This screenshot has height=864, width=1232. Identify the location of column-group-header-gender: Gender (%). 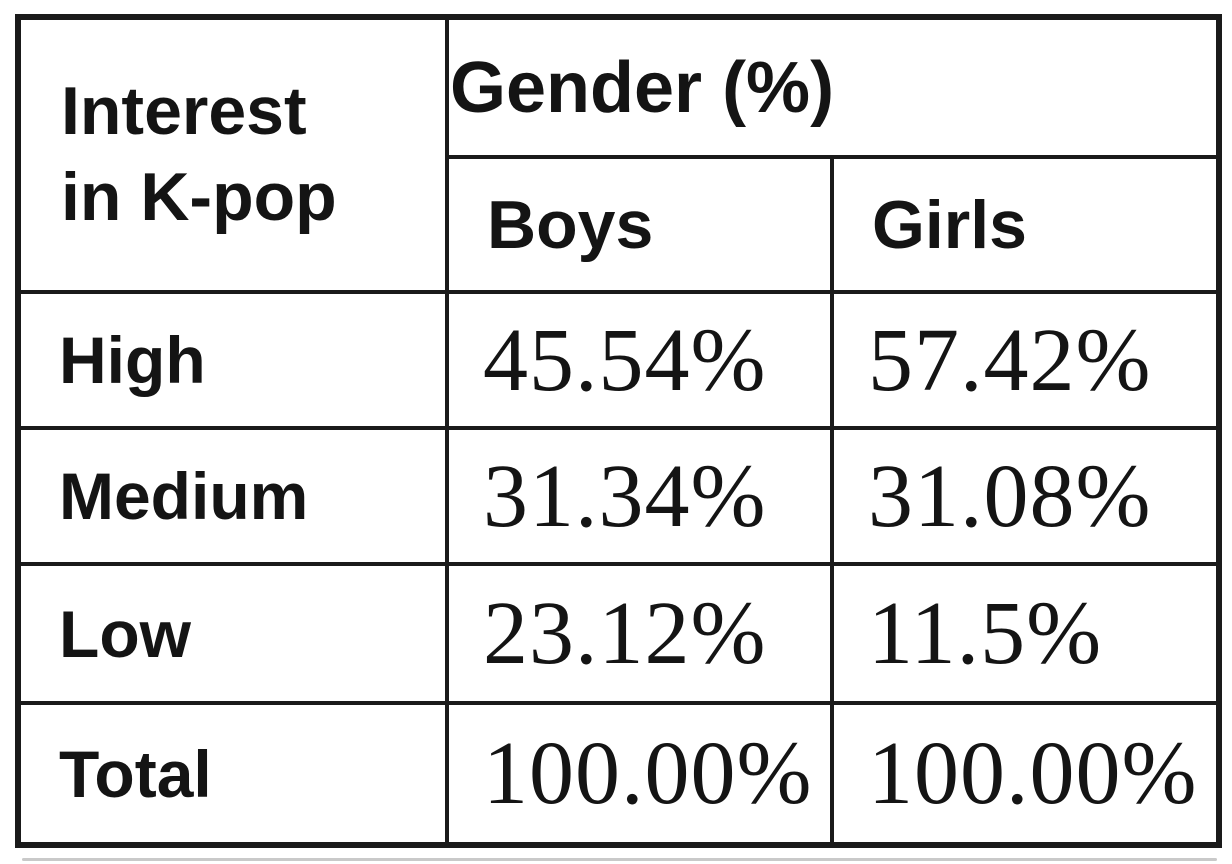
(833, 87).